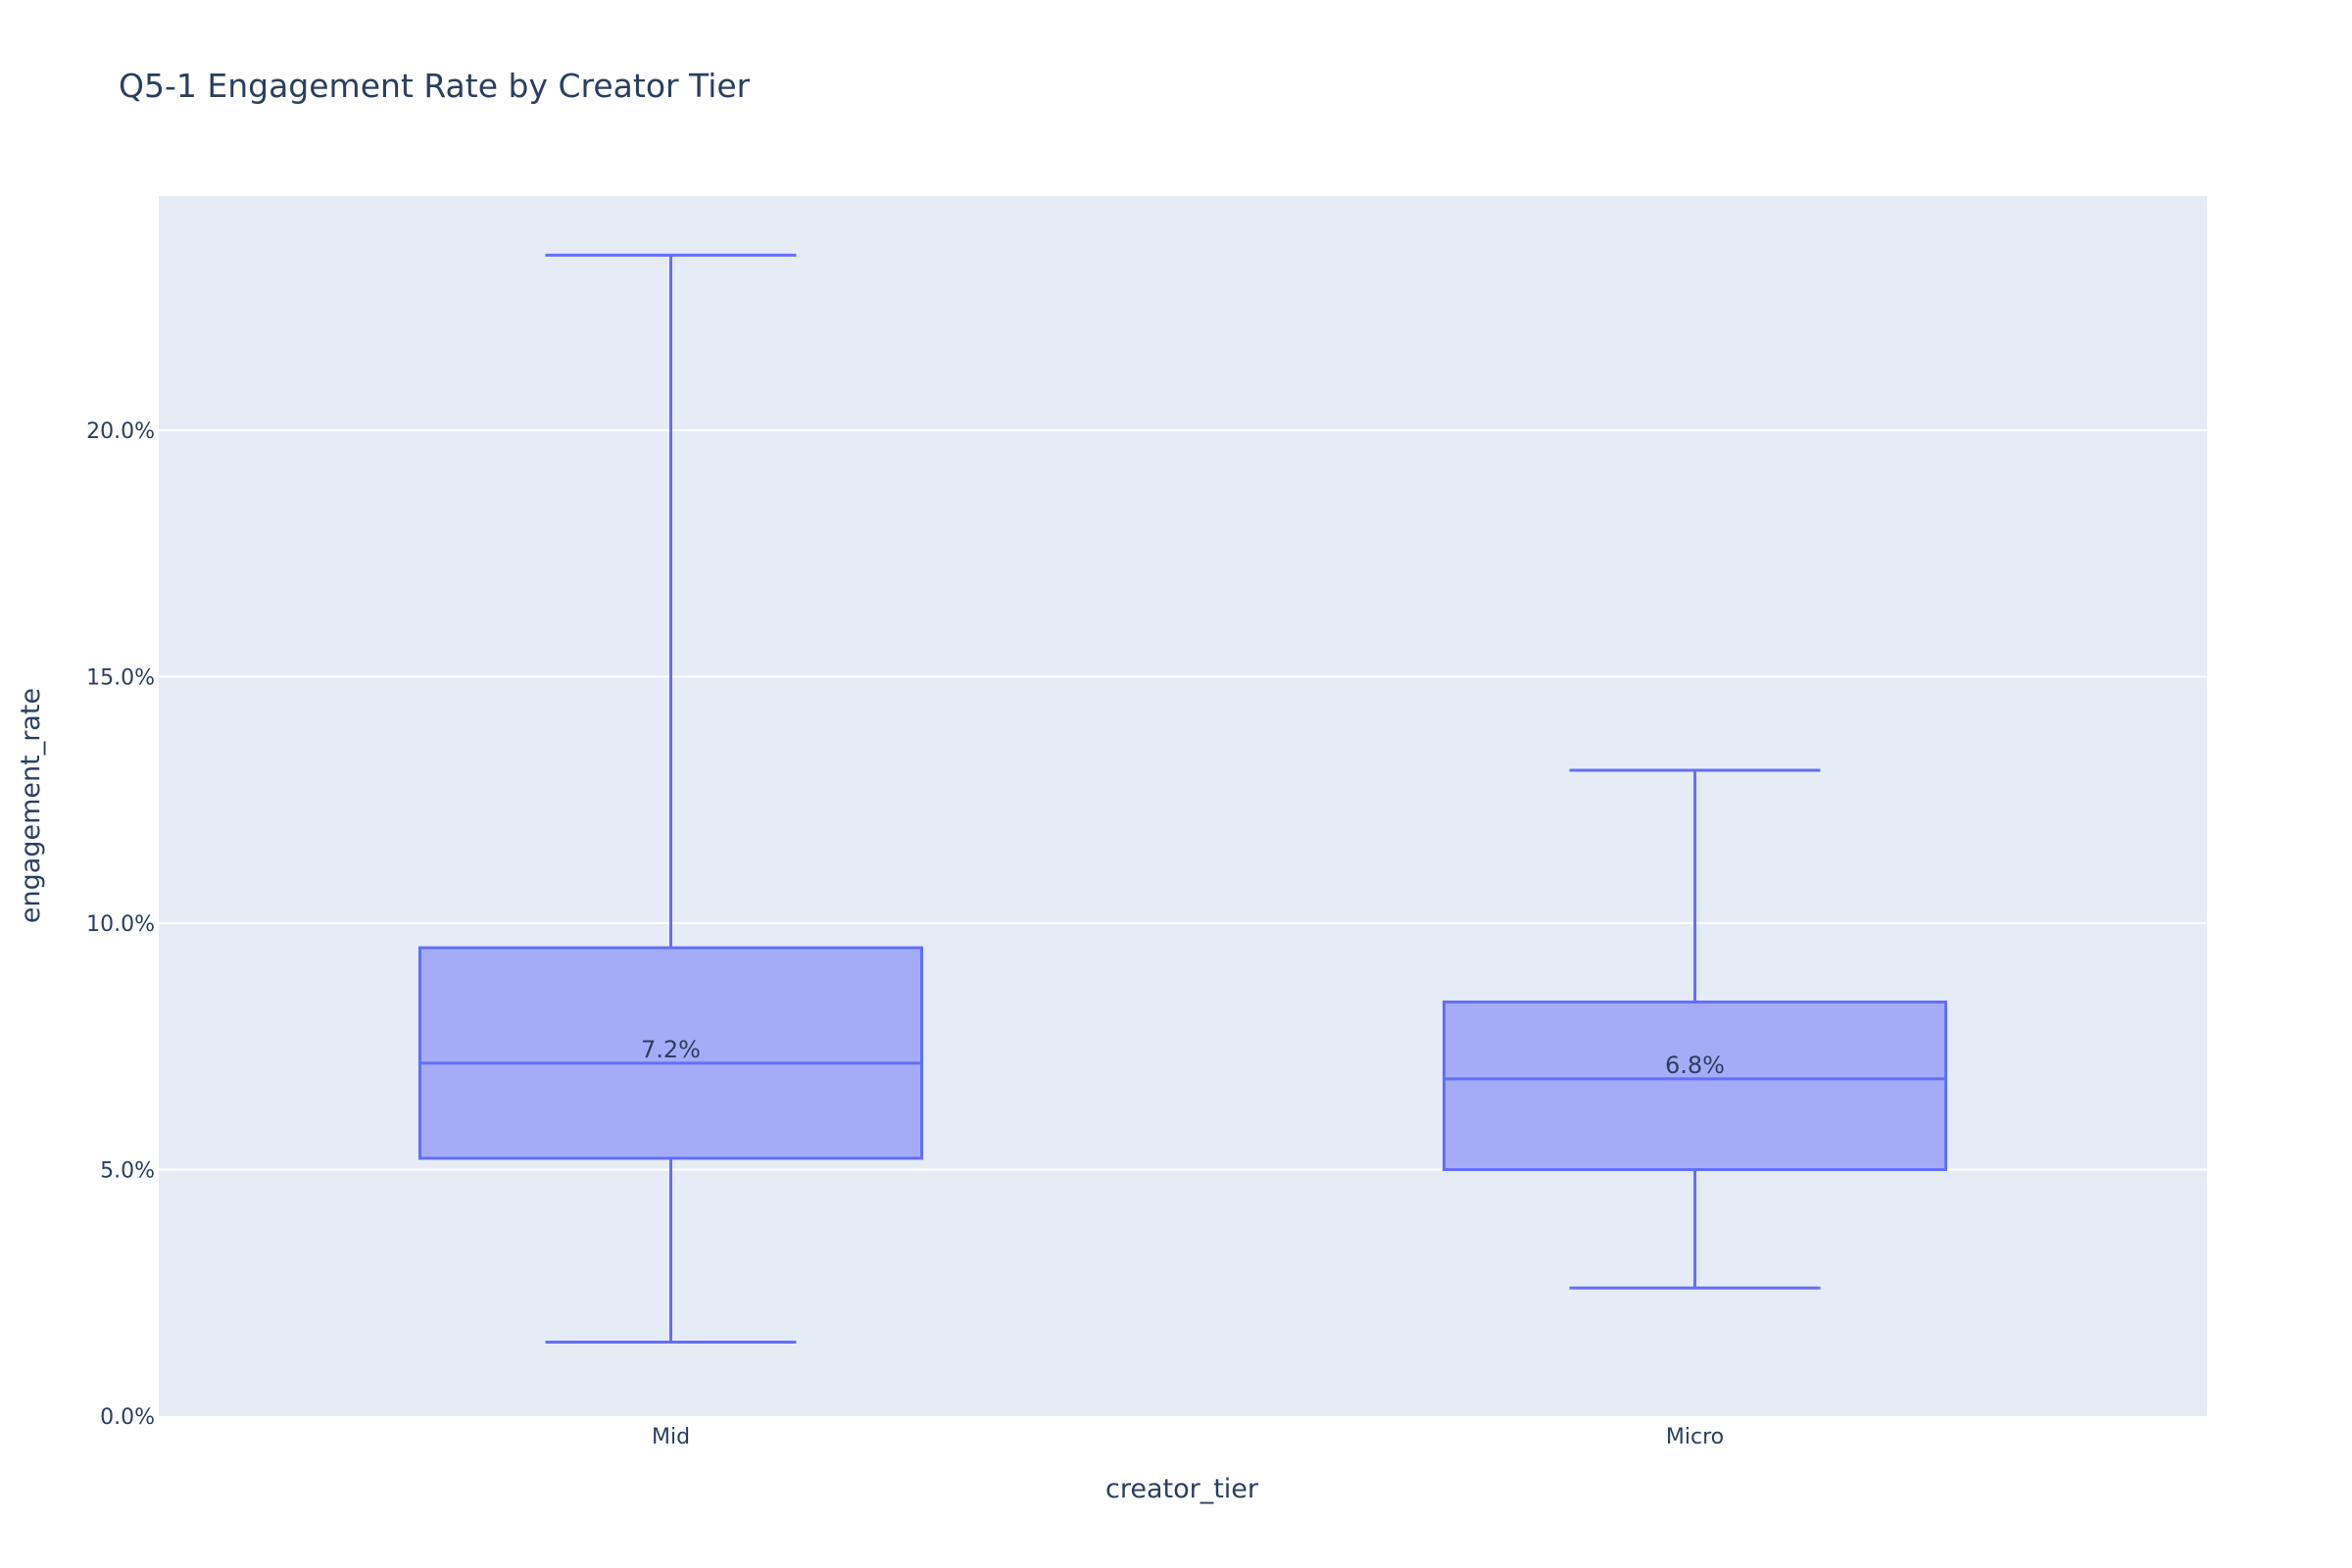 The height and width of the screenshot is (1568, 2352). Describe the element at coordinates (127, 1171) in the screenshot. I see `y-tick-label: 5.0%` at that location.